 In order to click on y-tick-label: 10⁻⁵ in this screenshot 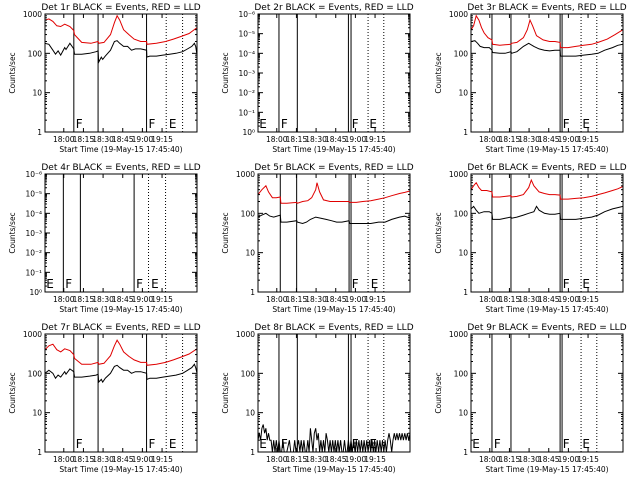, I will do `click(33, 194)`.